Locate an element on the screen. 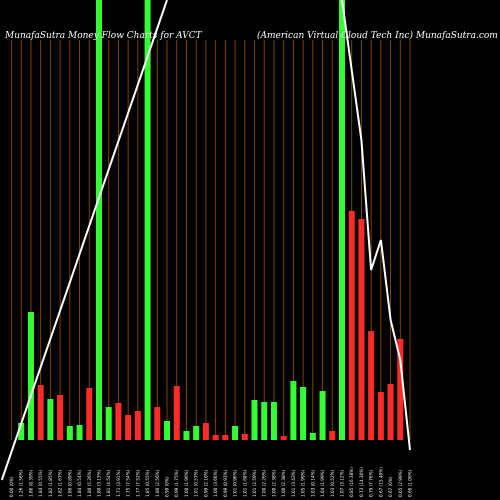  x-tick-label: 1.81 (4.54%) is located at coordinates (108, 483).